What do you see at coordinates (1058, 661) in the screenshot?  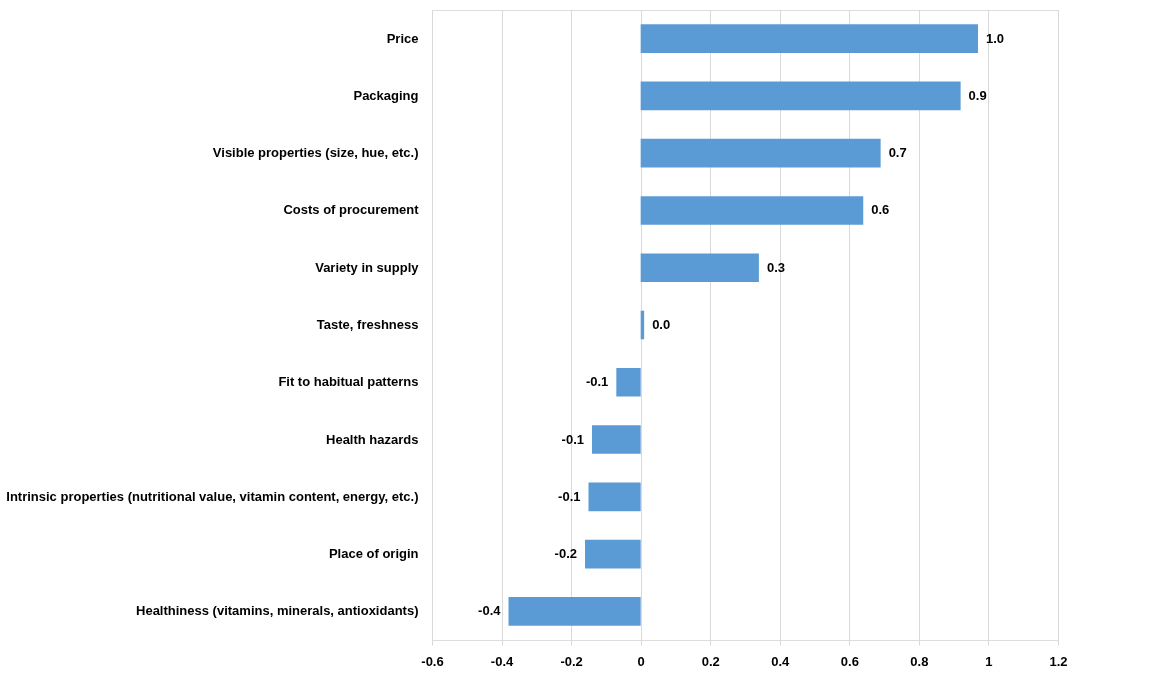 I see `x-tick-label: 1.2` at bounding box center [1058, 661].